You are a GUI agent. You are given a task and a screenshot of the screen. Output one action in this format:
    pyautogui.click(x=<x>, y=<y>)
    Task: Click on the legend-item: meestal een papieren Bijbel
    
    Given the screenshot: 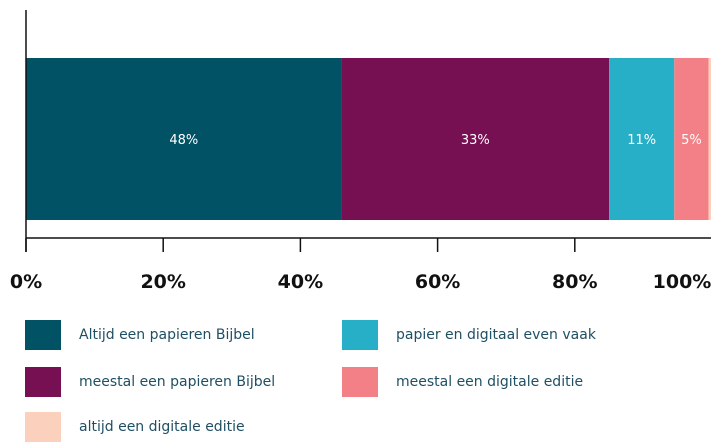 What is the action you would take?
    pyautogui.click(x=150, y=382)
    